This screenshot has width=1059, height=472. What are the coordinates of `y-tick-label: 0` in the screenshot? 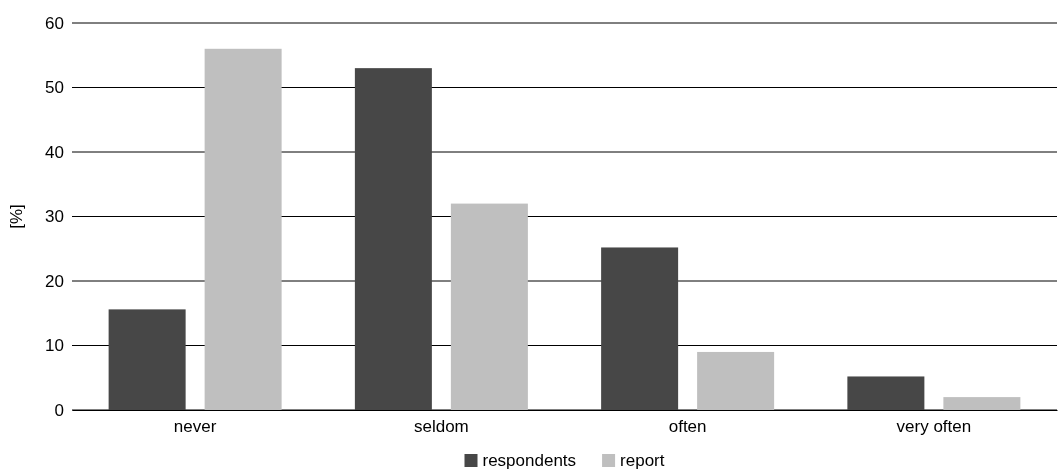 It's located at (59, 410).